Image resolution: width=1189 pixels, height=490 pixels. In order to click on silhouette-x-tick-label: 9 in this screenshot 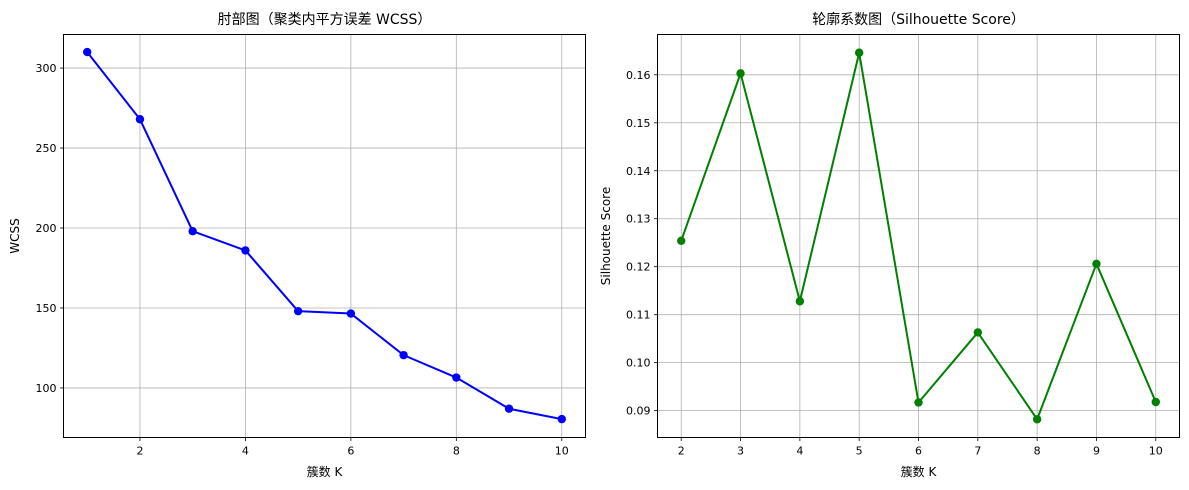, I will do `click(1096, 451)`.